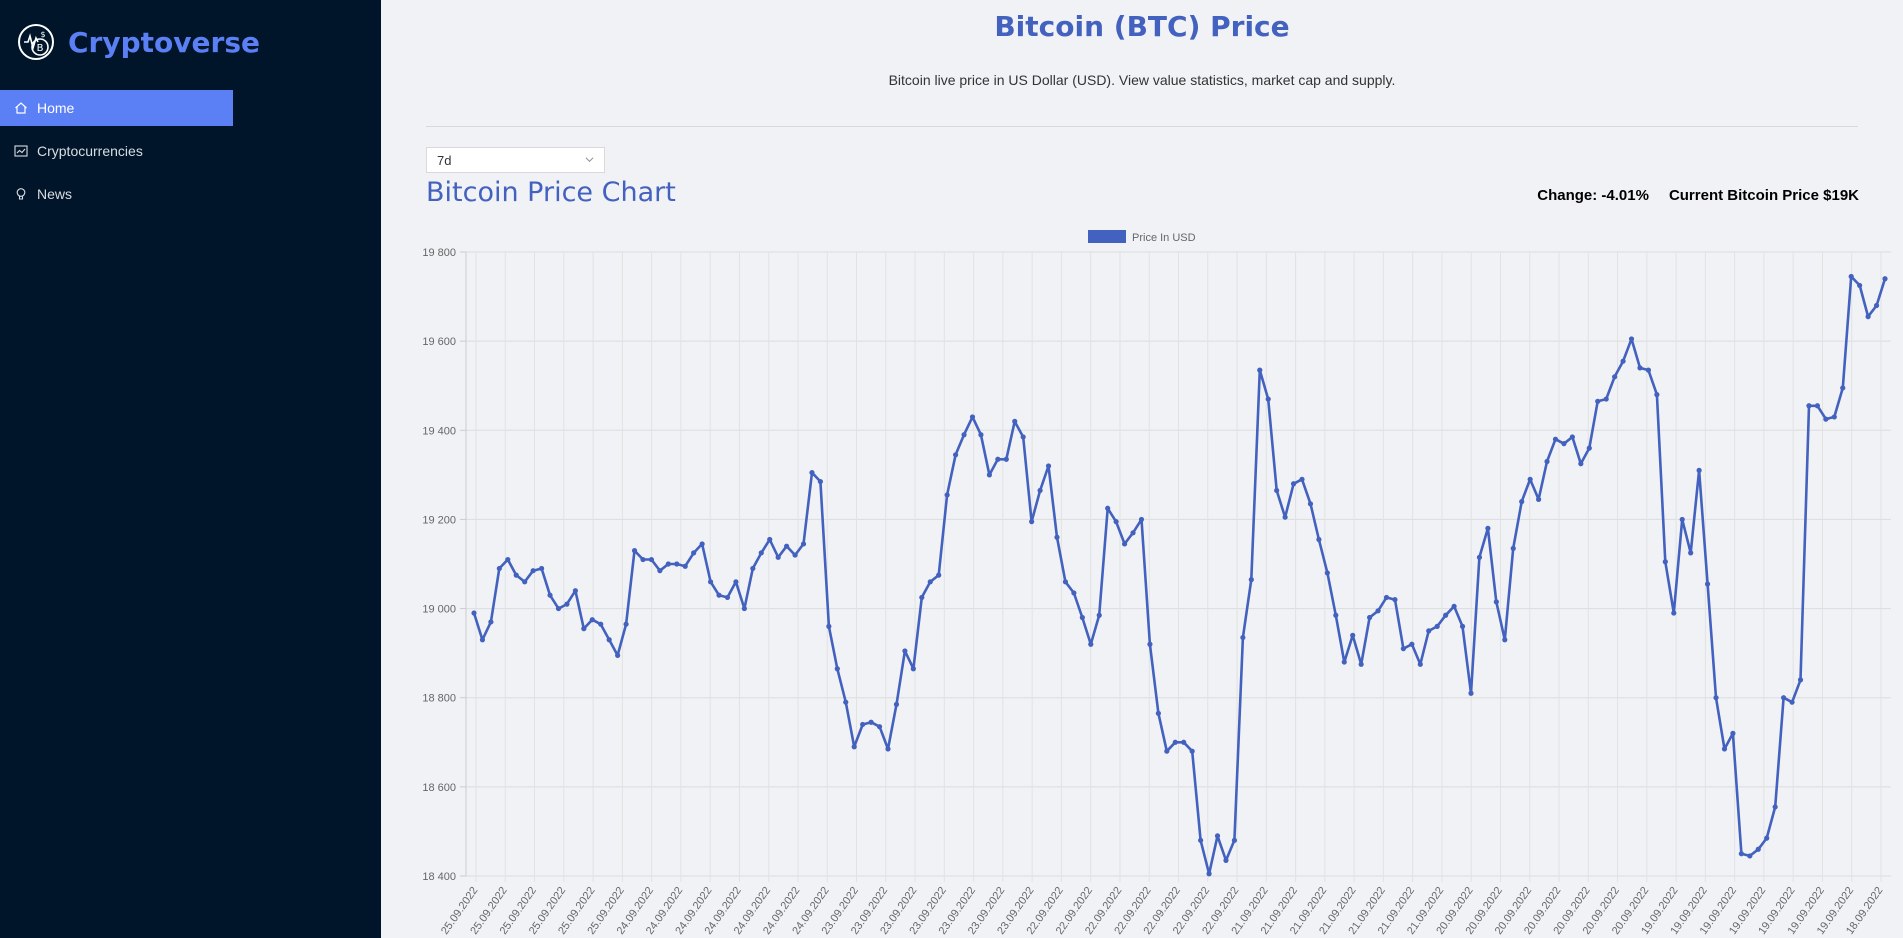 Image resolution: width=1903 pixels, height=938 pixels. Describe the element at coordinates (1142, 26) in the screenshot. I see `page-title: Bitcoin (BTC) Price` at that location.